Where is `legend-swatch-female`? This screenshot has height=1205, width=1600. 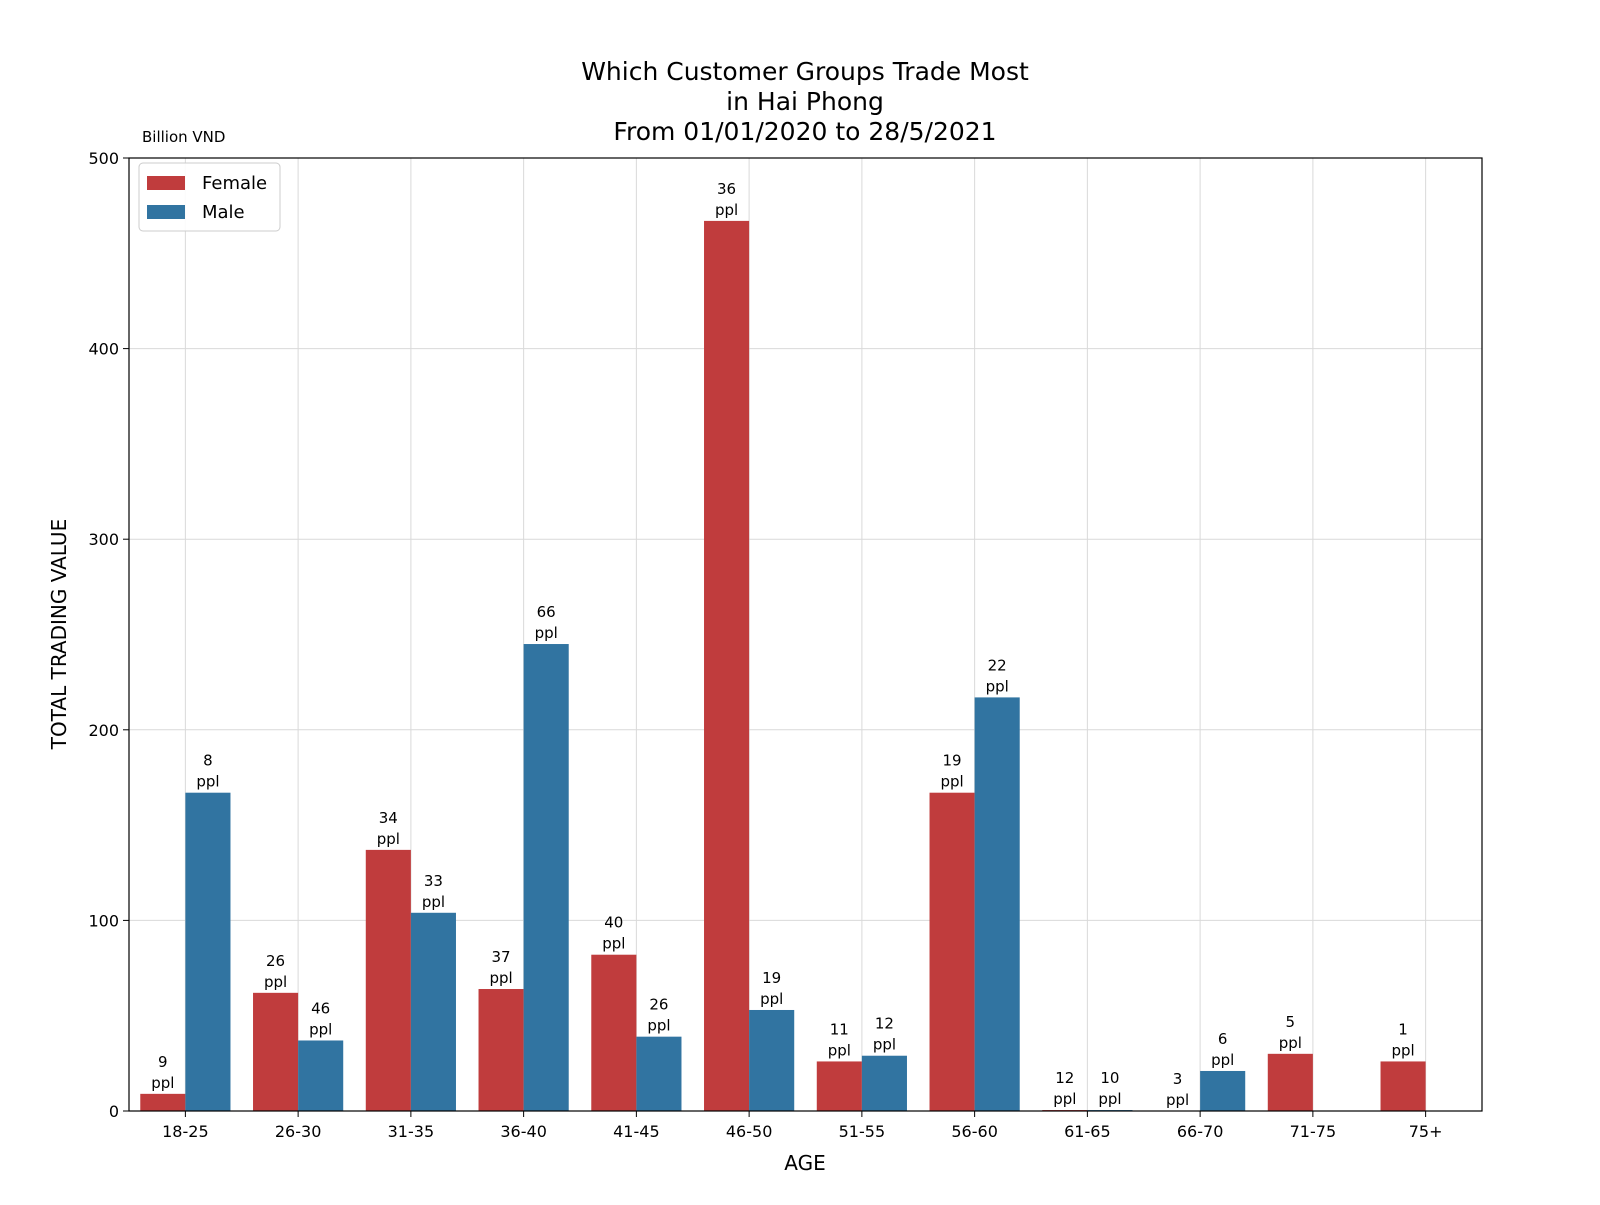
legend-swatch-female is located at coordinates (166, 183).